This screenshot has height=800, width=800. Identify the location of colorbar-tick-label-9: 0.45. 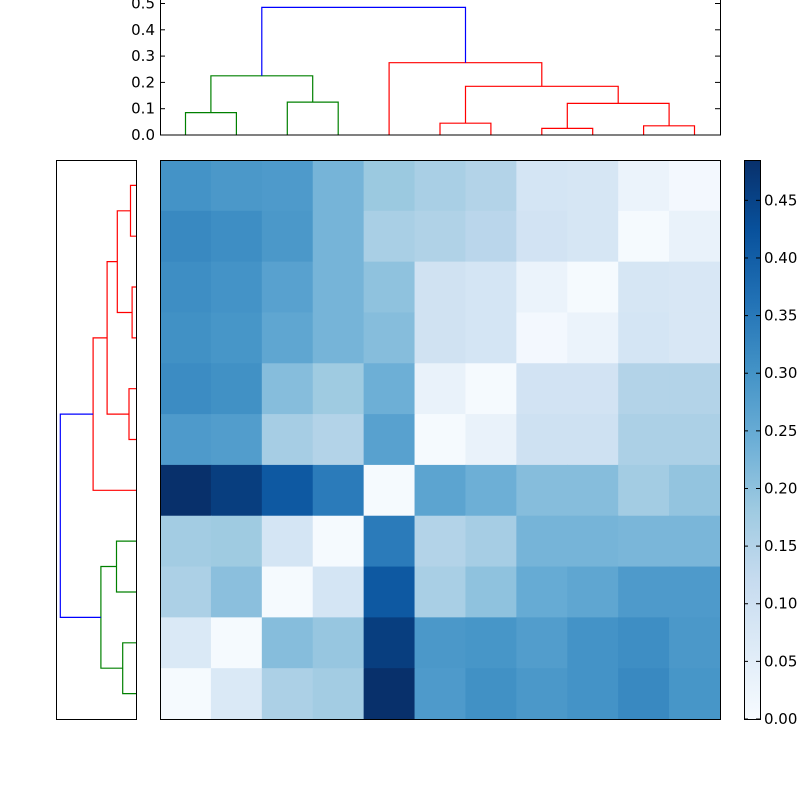
(780, 200).